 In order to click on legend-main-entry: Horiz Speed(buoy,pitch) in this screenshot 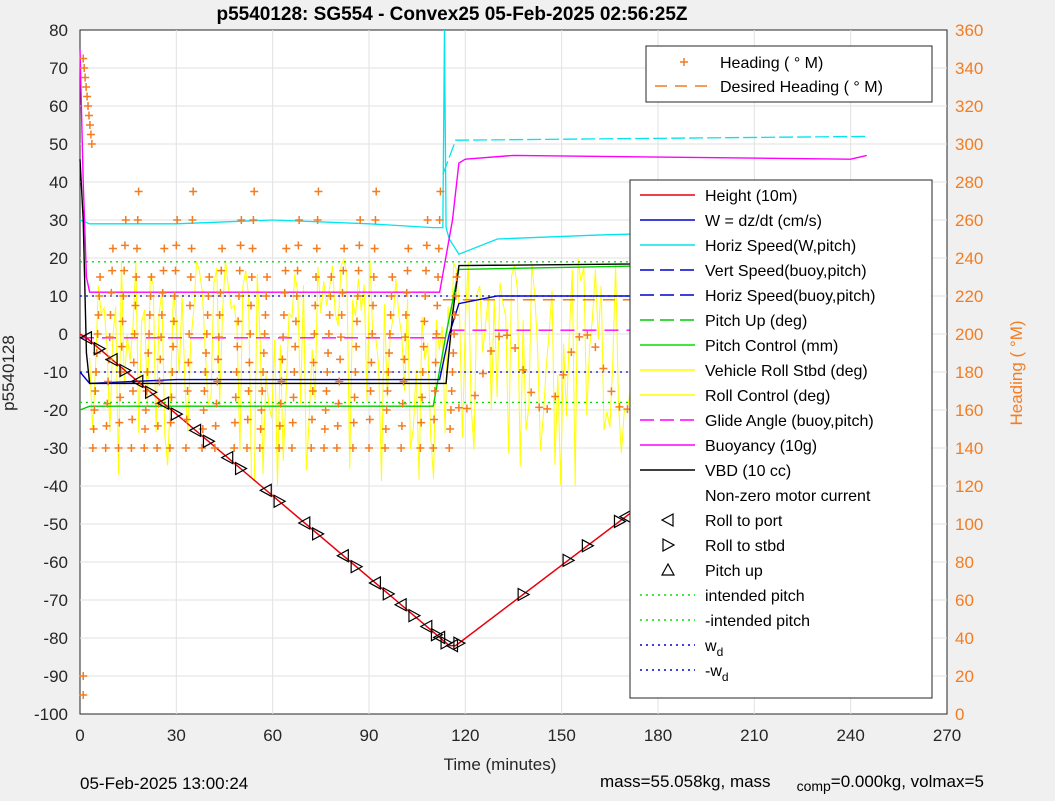, I will do `click(790, 296)`.